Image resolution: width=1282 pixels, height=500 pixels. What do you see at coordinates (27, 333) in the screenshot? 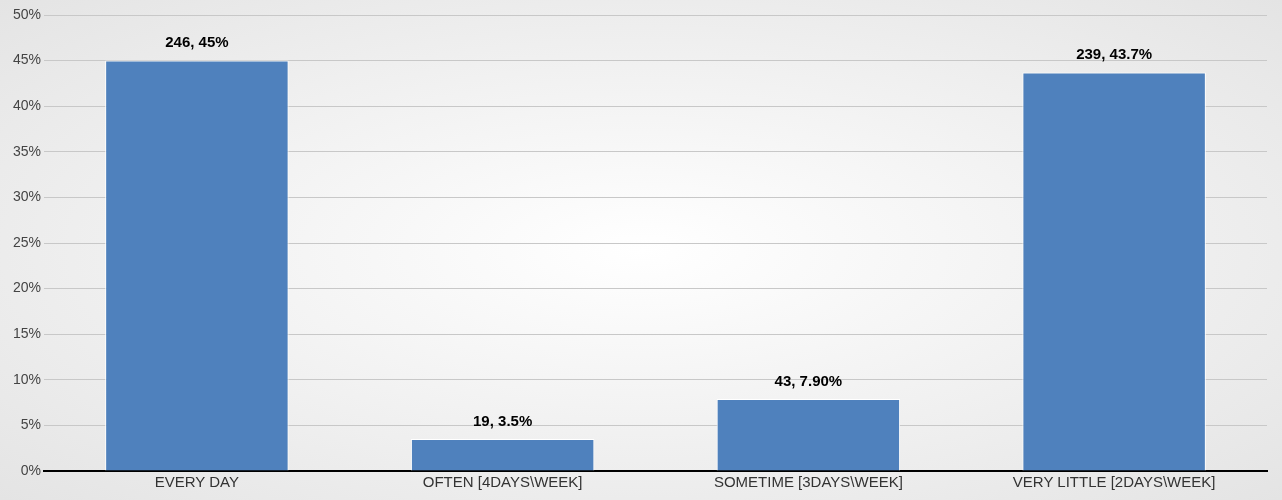
I see `y-tick-label: 15%` at bounding box center [27, 333].